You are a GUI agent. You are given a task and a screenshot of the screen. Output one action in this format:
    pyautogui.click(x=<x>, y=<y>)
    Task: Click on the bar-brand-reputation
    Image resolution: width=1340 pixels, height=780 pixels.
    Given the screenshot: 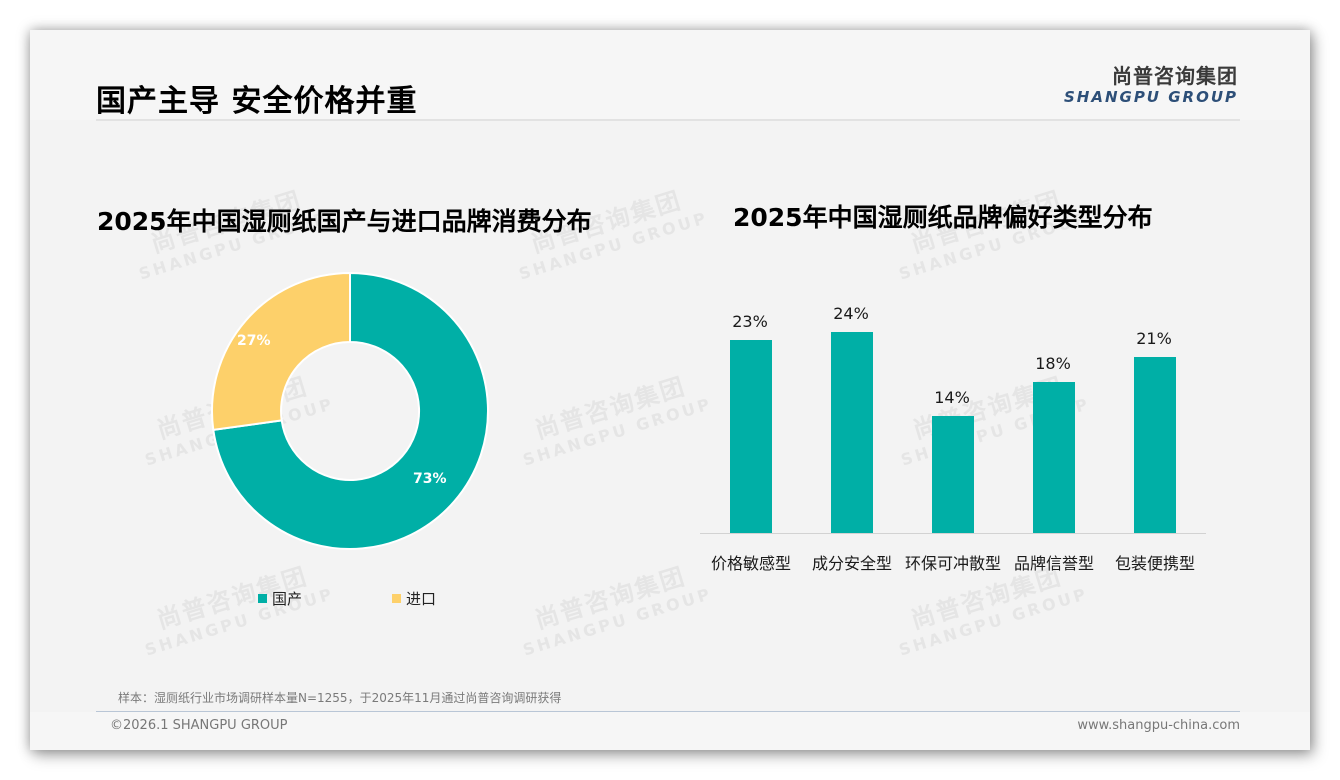 What is the action you would take?
    pyautogui.click(x=1054, y=457)
    